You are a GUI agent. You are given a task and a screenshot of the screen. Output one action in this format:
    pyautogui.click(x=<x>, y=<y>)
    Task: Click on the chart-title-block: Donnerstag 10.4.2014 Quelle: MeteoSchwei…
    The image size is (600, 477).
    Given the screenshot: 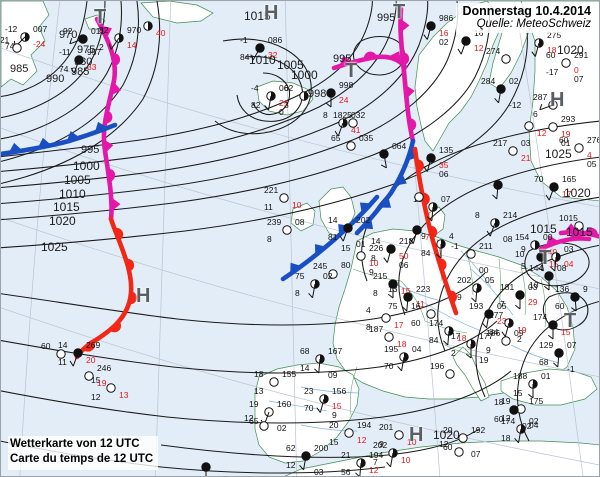 What is the action you would take?
    pyautogui.click(x=525, y=18)
    